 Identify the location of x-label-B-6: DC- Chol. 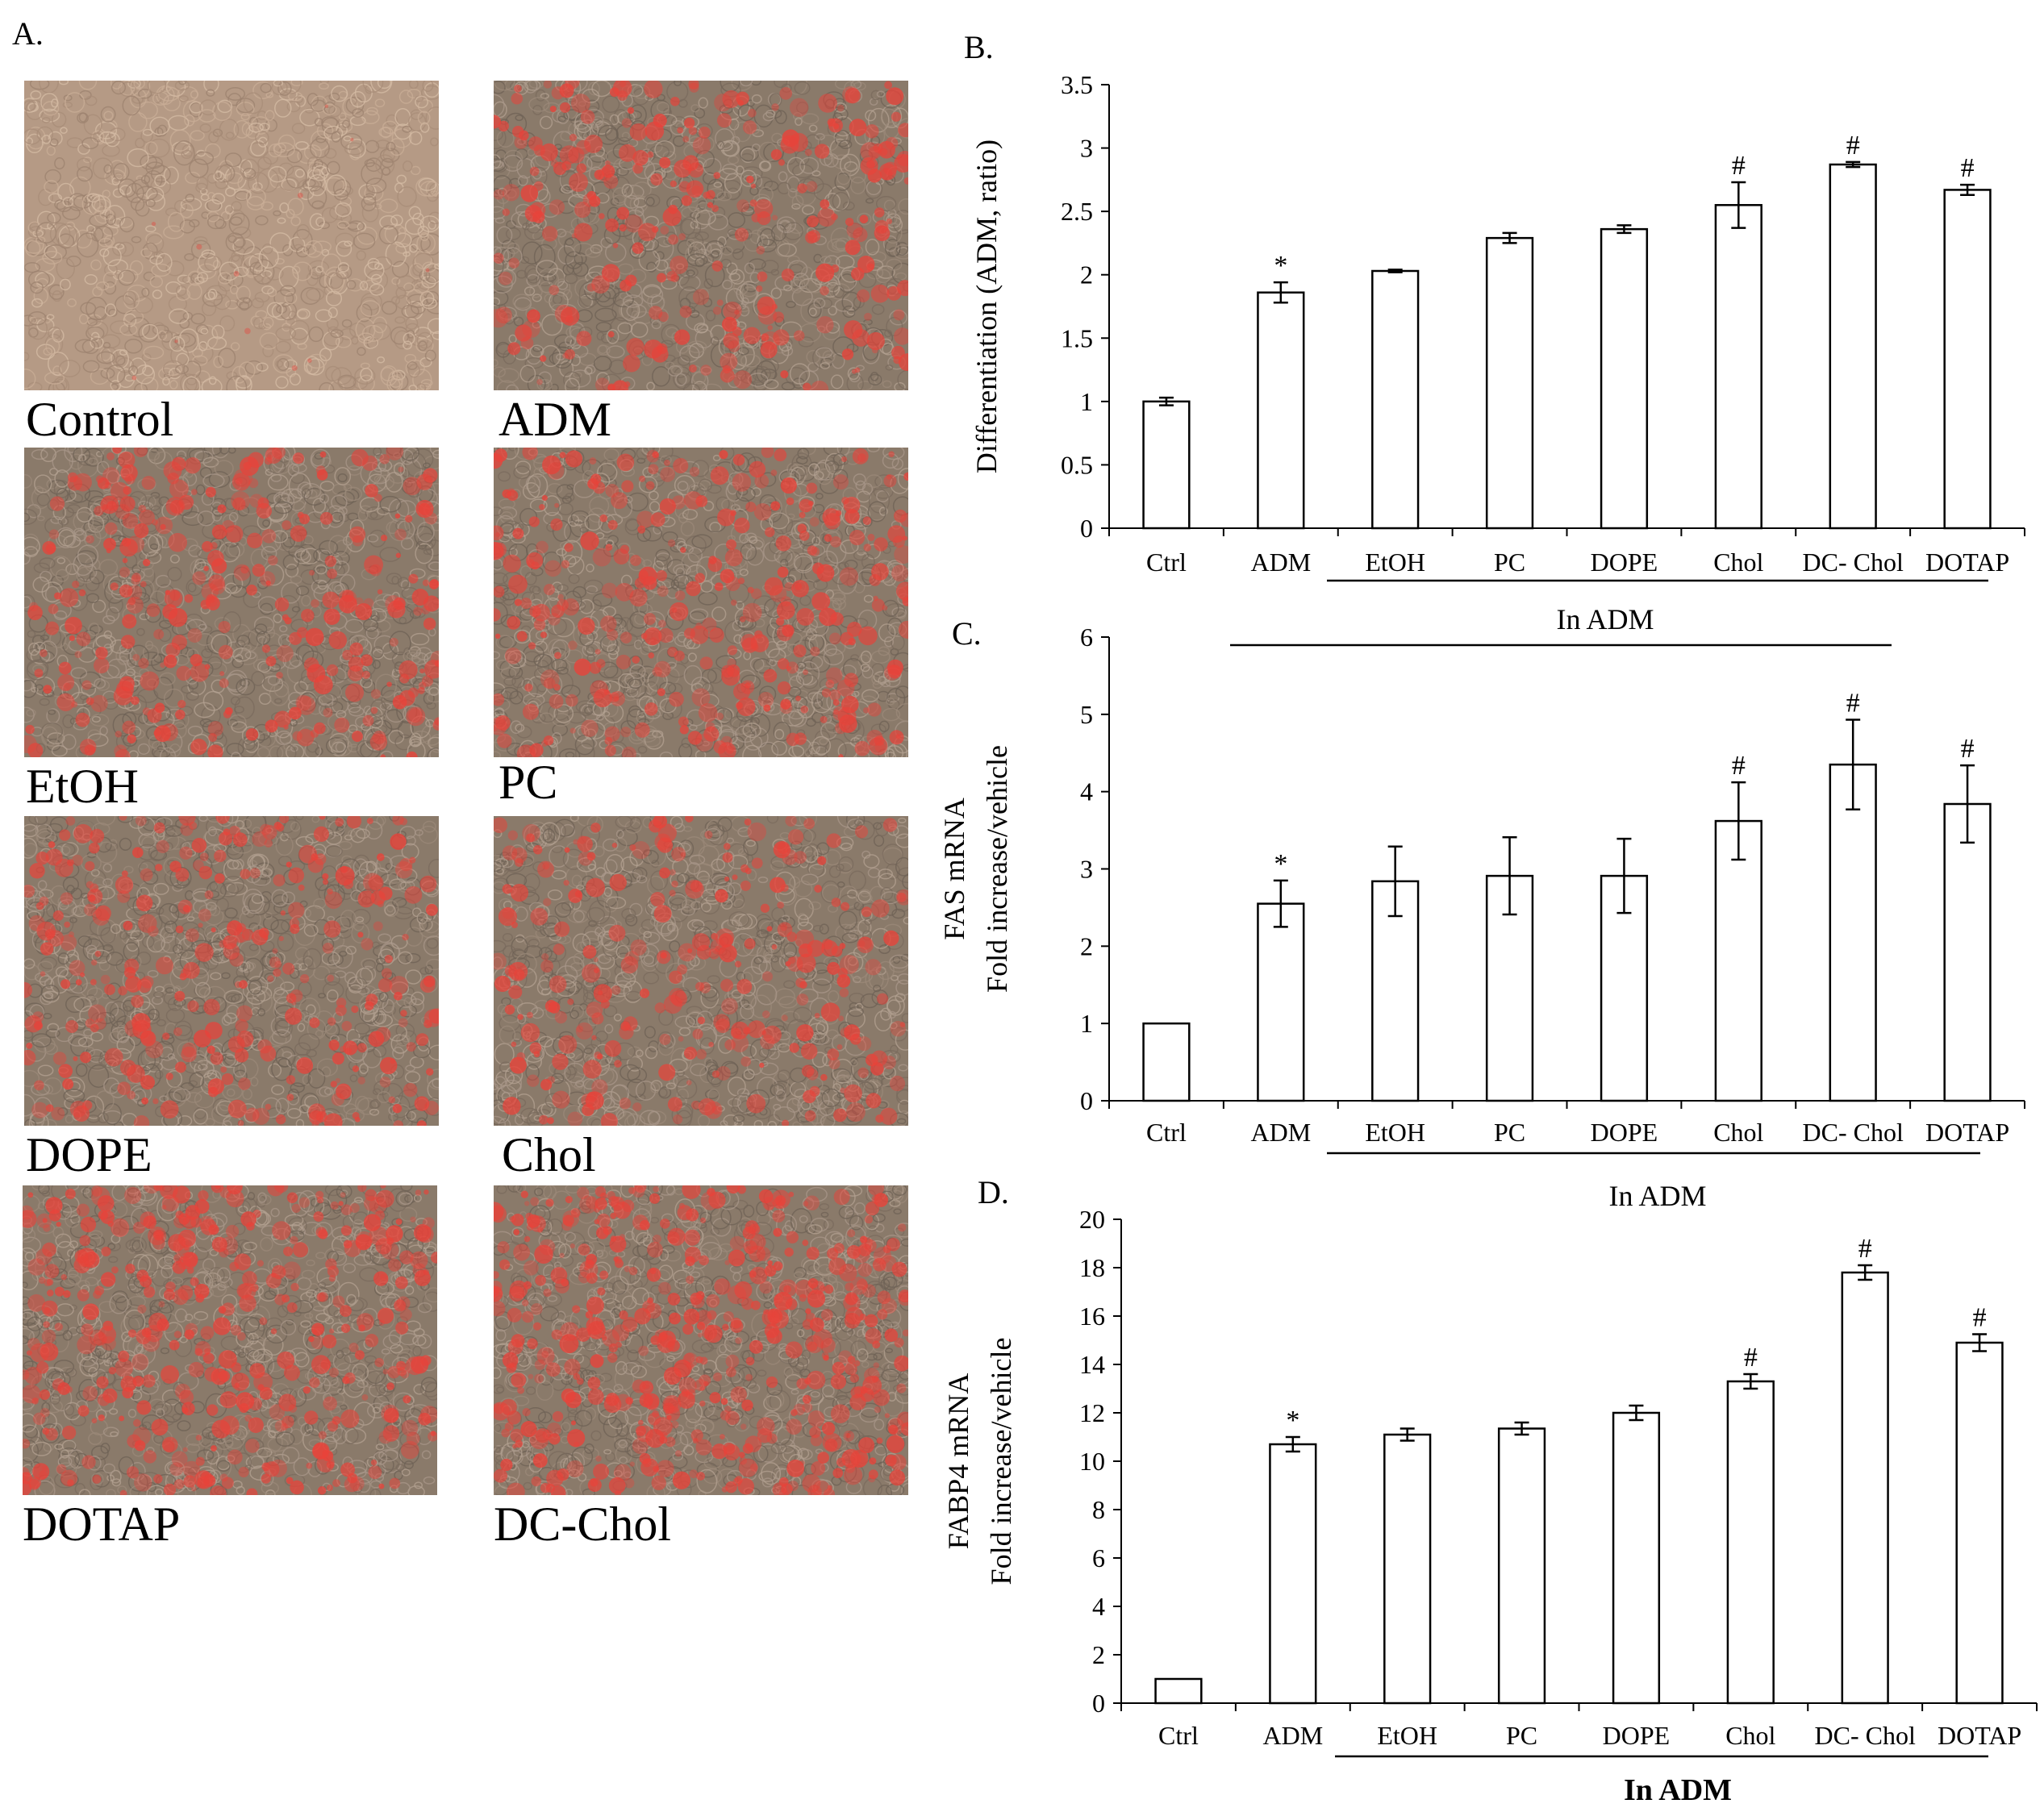
(1854, 562).